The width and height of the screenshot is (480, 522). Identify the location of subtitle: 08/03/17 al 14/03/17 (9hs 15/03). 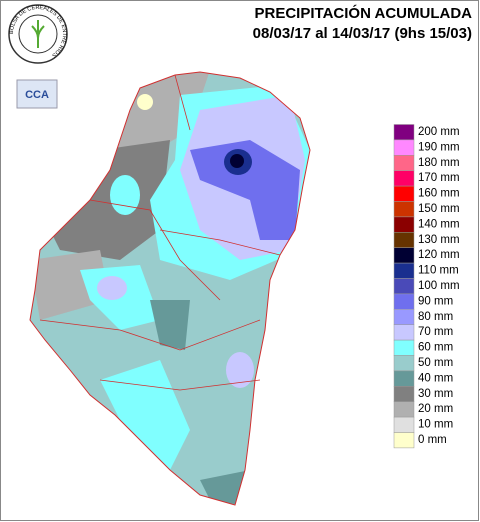
(362, 33).